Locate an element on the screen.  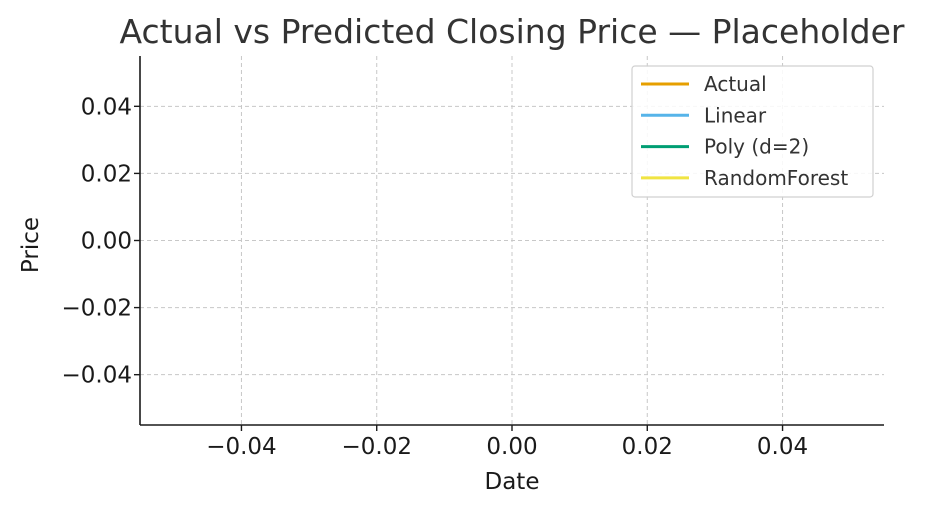
x-axis-label: Date is located at coordinates (512, 482).